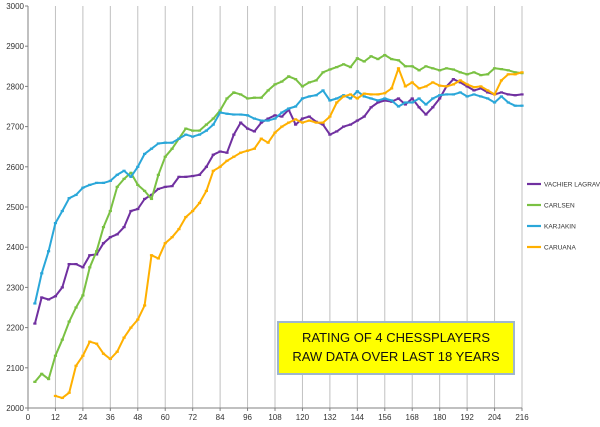 The image size is (600, 427). What do you see at coordinates (15, 6) in the screenshot?
I see `y-tick-label: 3000` at bounding box center [15, 6].